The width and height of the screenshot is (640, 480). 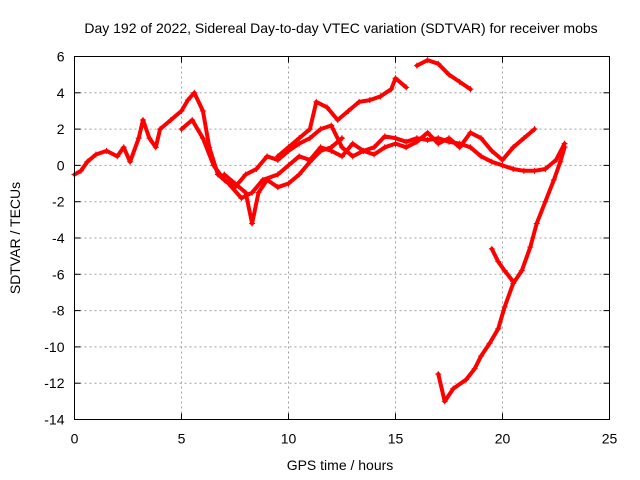 I want to click on series-track-b, so click(x=358, y=154).